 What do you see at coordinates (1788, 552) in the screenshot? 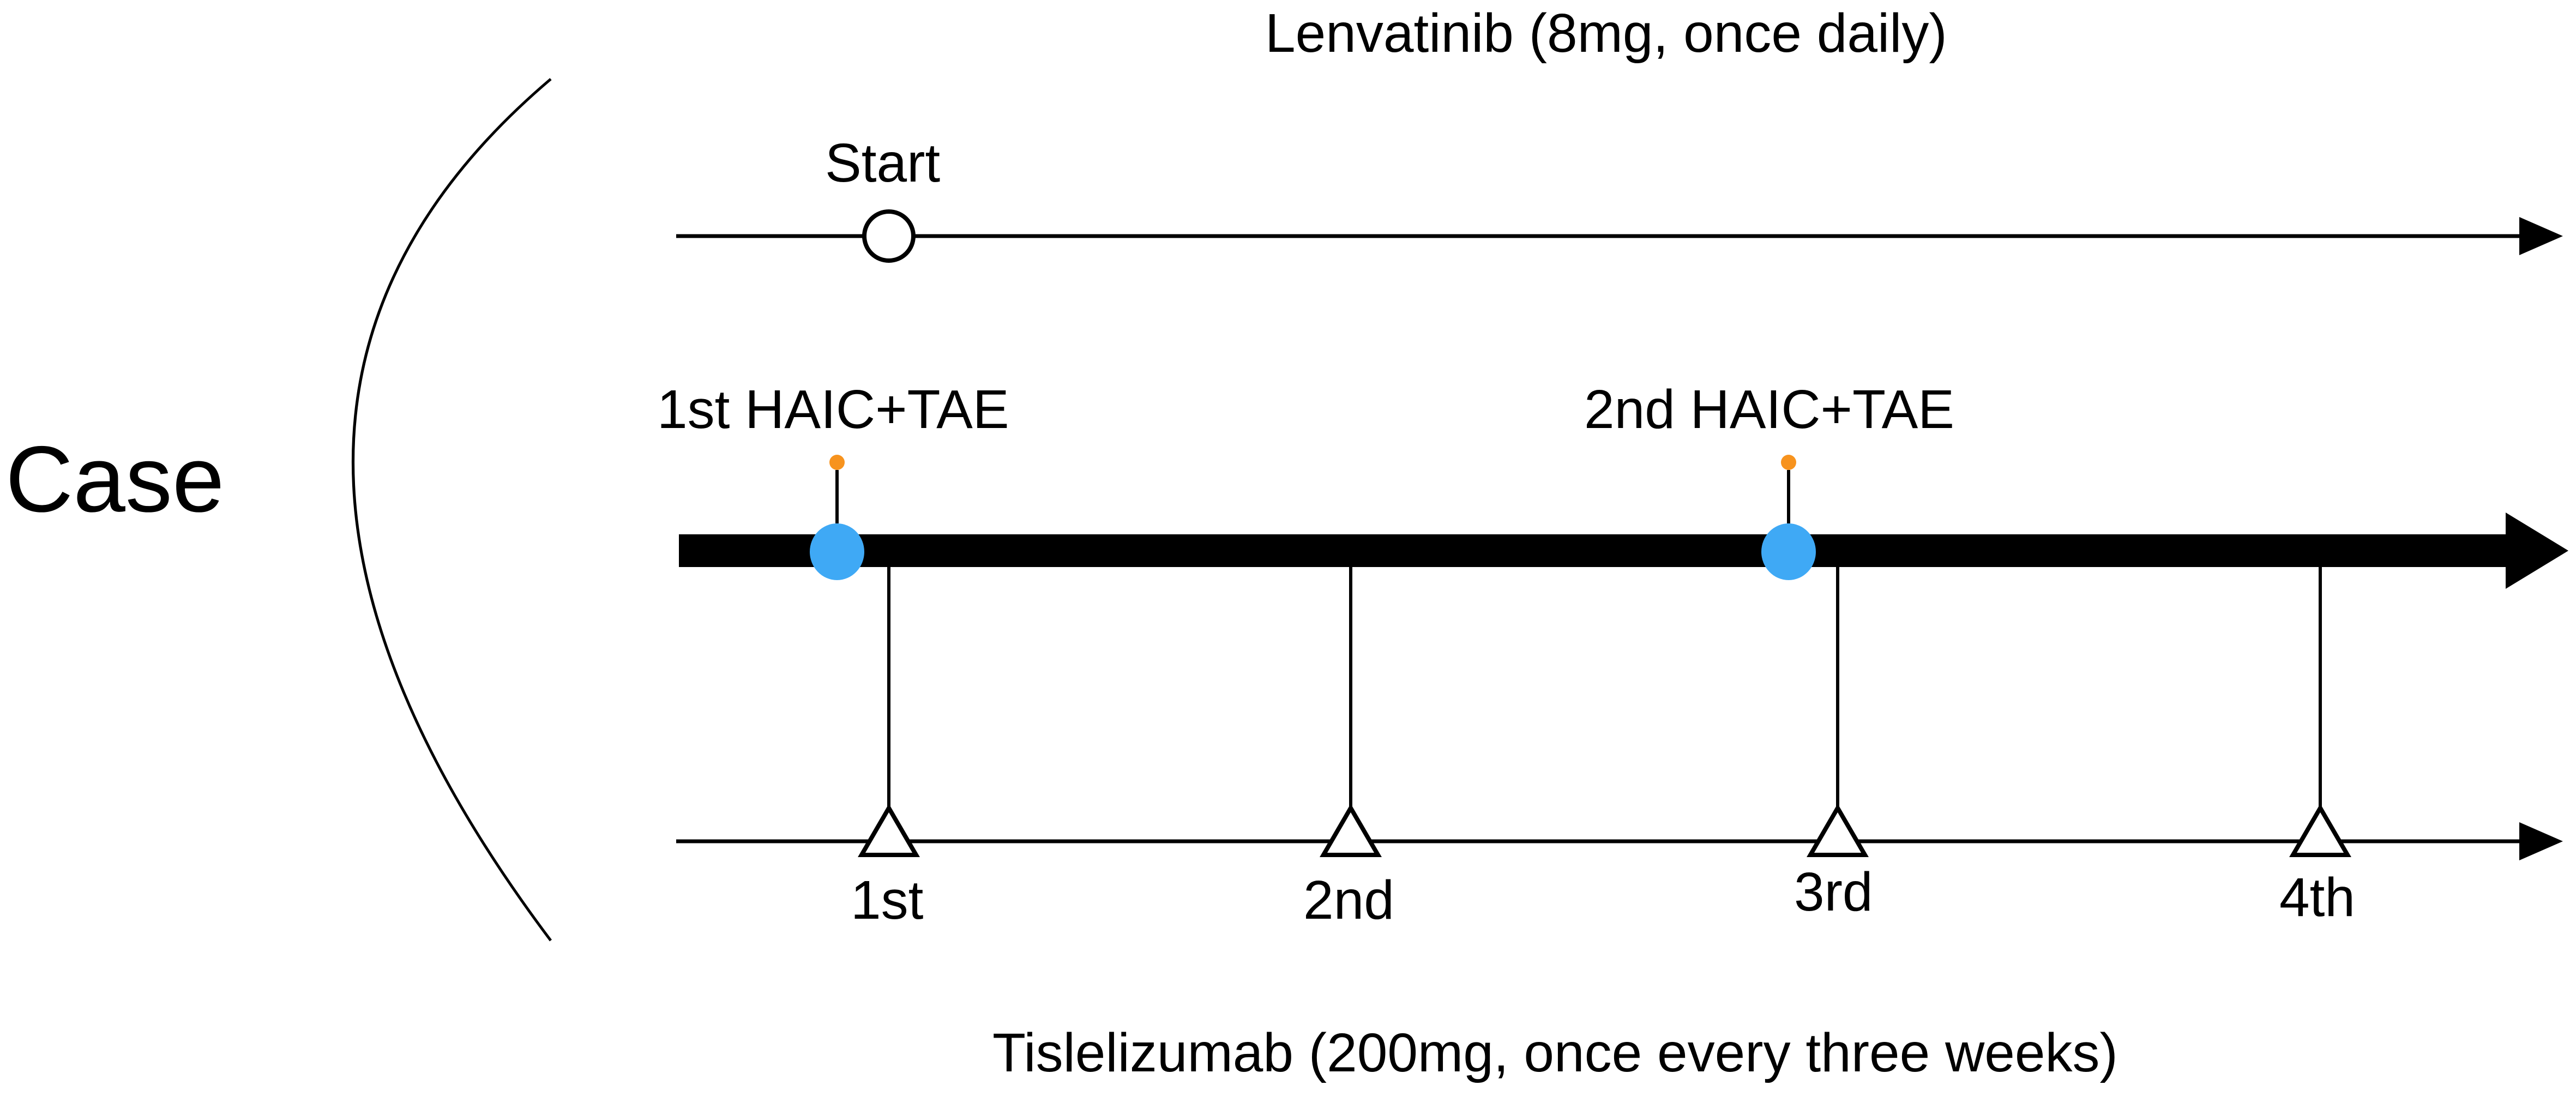
I see `procedure-event-2-marker` at bounding box center [1788, 552].